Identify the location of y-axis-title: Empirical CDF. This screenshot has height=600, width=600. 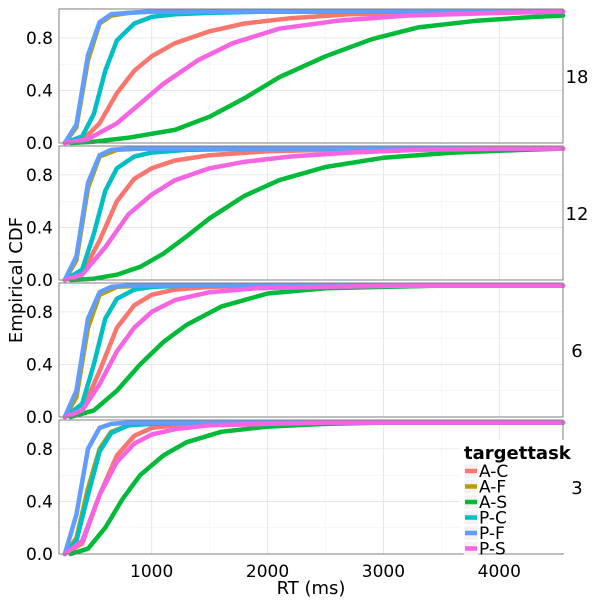
(16, 280).